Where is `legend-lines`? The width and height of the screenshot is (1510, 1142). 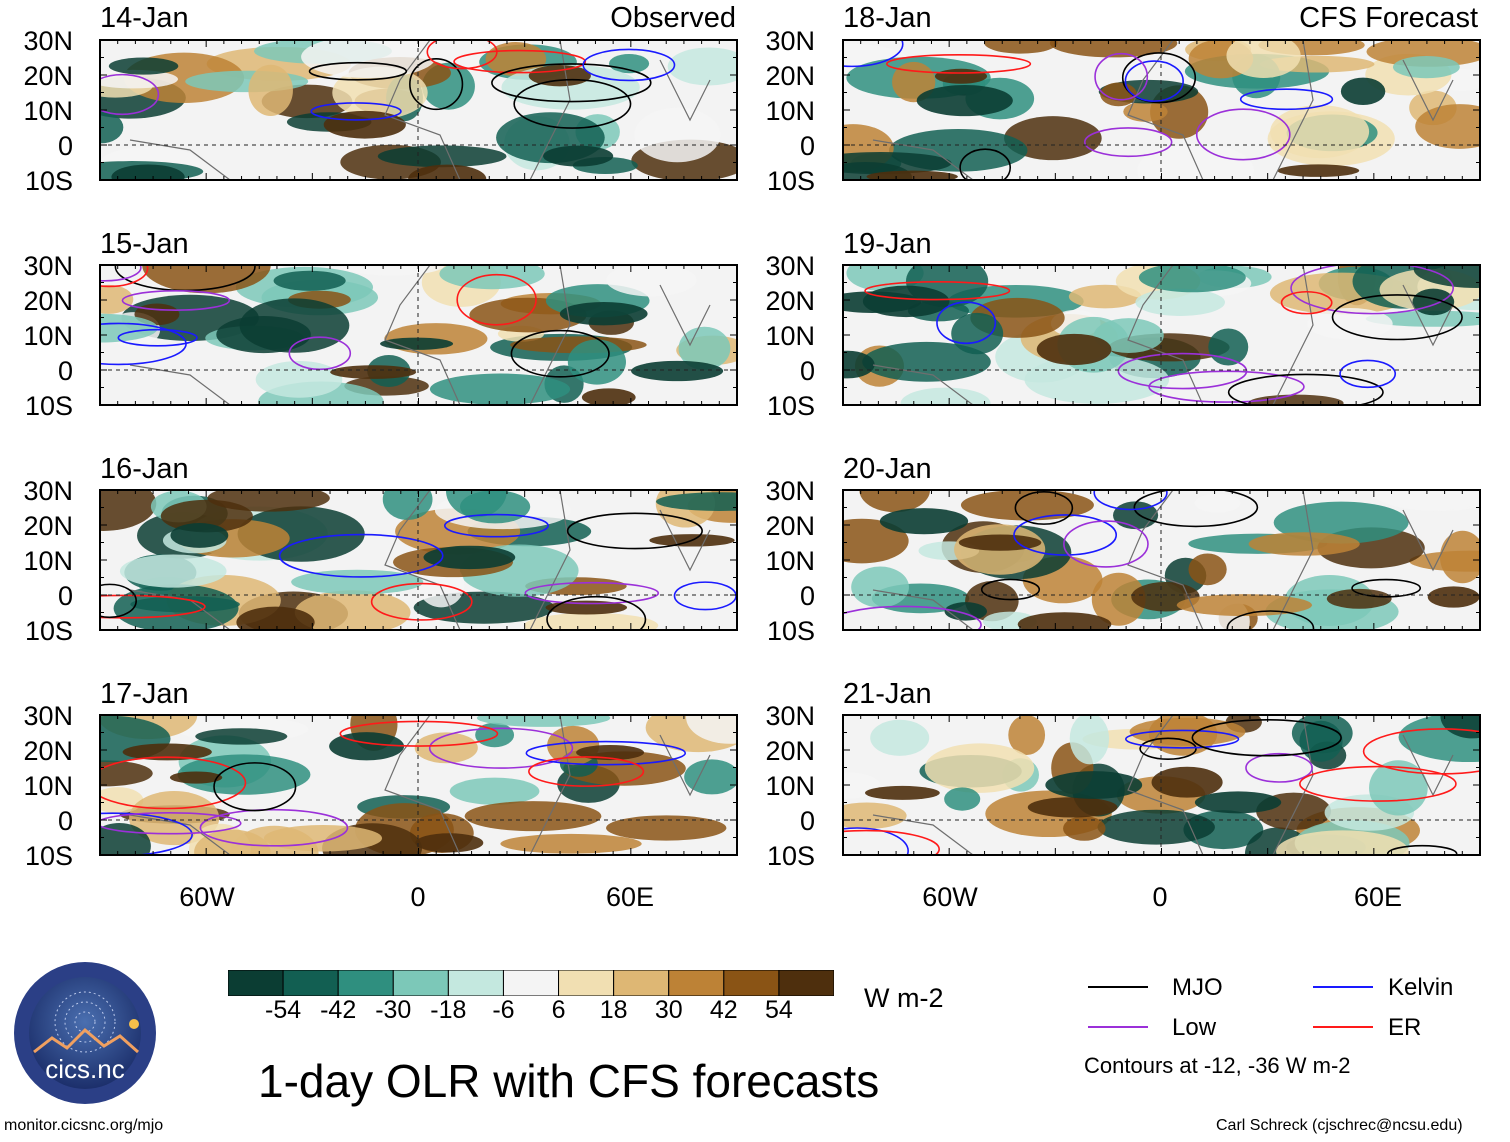
legend-lines is located at coordinates (1230, 1007).